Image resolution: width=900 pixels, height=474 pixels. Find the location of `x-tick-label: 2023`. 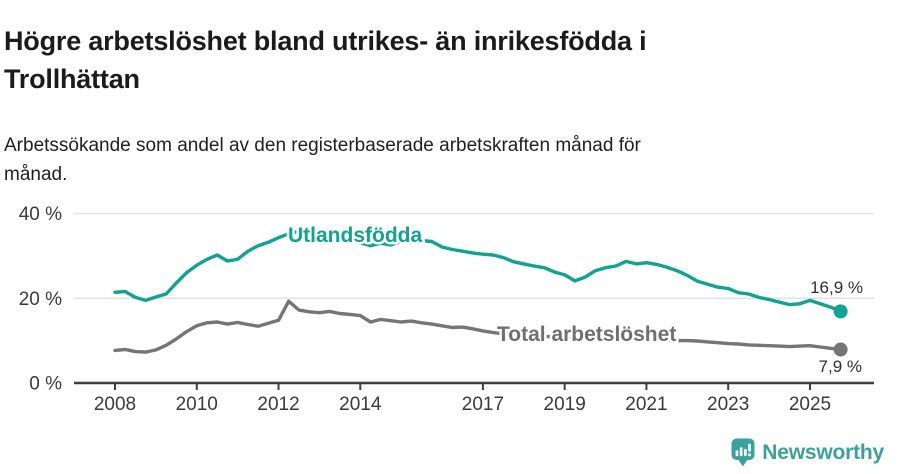

x-tick-label: 2023 is located at coordinates (728, 404).